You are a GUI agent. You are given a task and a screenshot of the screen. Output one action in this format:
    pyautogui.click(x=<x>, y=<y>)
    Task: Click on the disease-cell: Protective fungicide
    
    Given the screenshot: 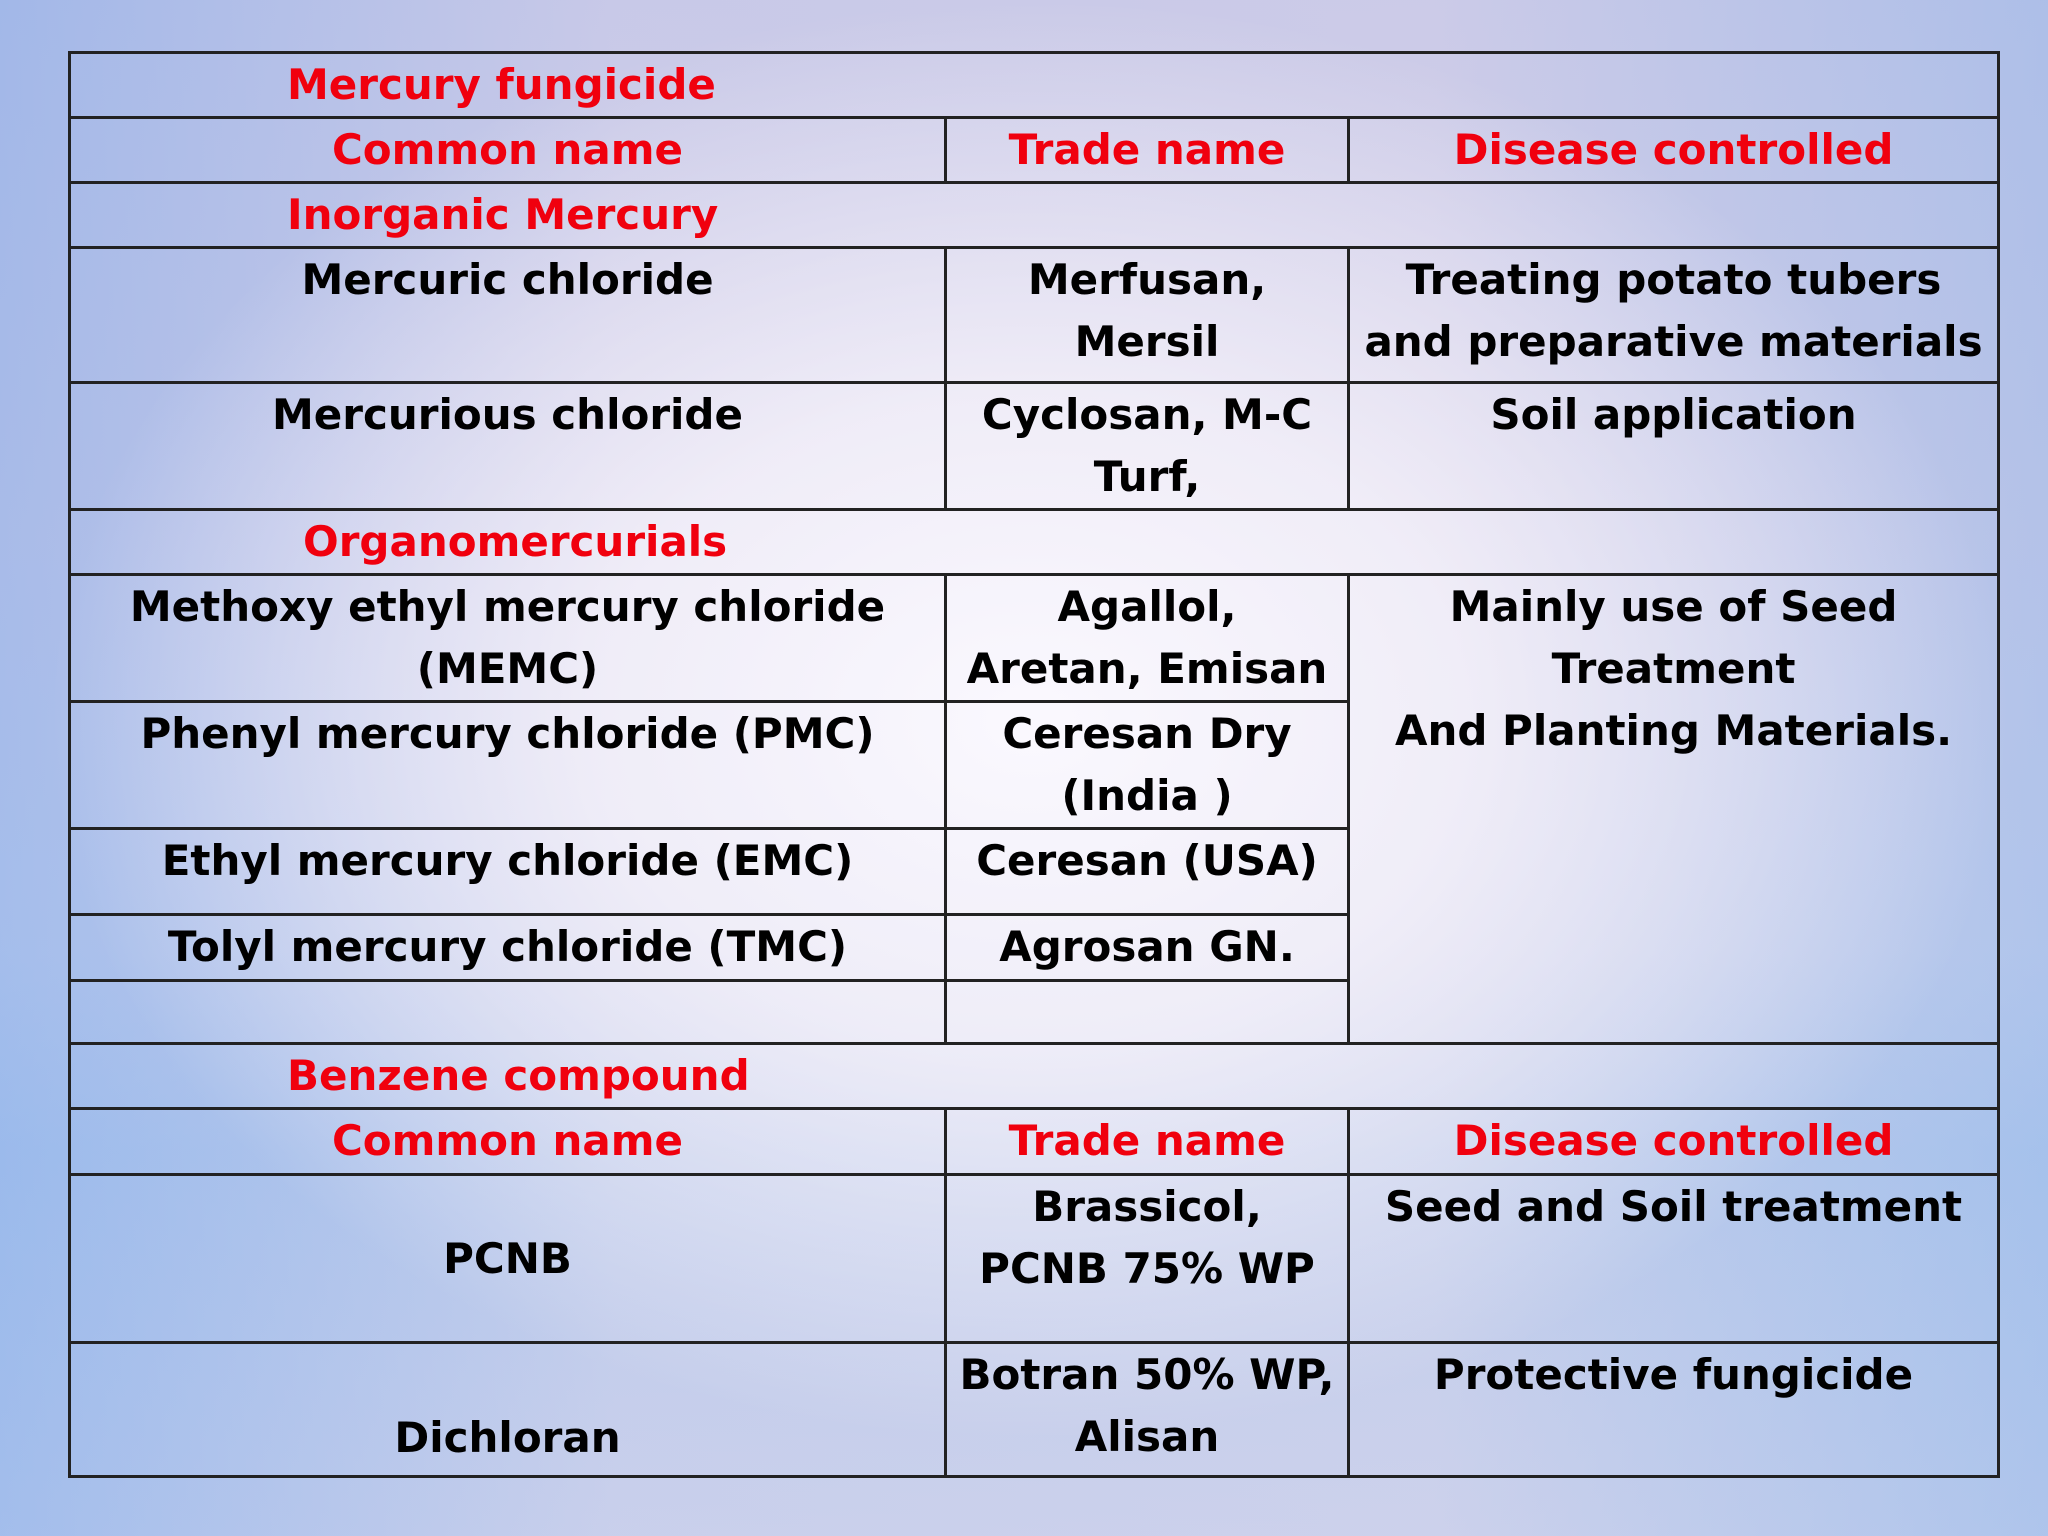 What is the action you would take?
    pyautogui.click(x=1673, y=1409)
    